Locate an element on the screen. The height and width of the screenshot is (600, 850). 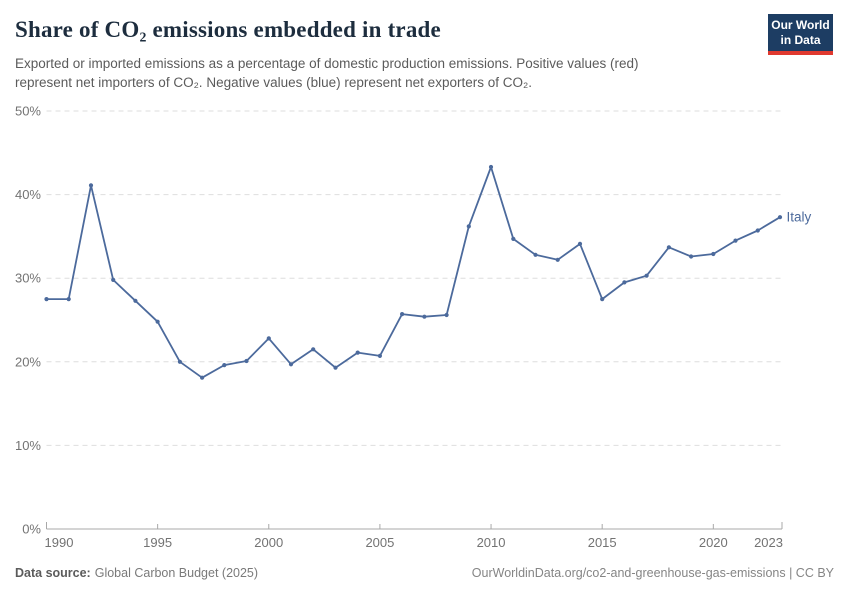
y-axis-label-40%: 40% is located at coordinates (28, 194).